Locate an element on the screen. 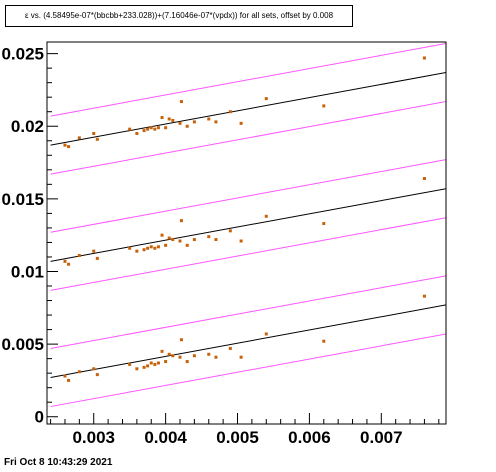 The height and width of the screenshot is (472, 496). x-tick-label: 0.003 is located at coordinates (93, 437).